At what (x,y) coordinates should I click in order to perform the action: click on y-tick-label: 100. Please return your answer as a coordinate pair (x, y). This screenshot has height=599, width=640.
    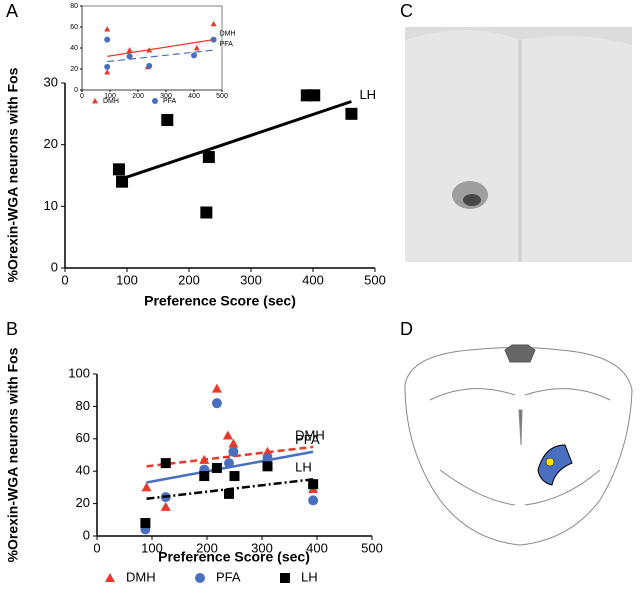
    Looking at the image, I should click on (79, 372).